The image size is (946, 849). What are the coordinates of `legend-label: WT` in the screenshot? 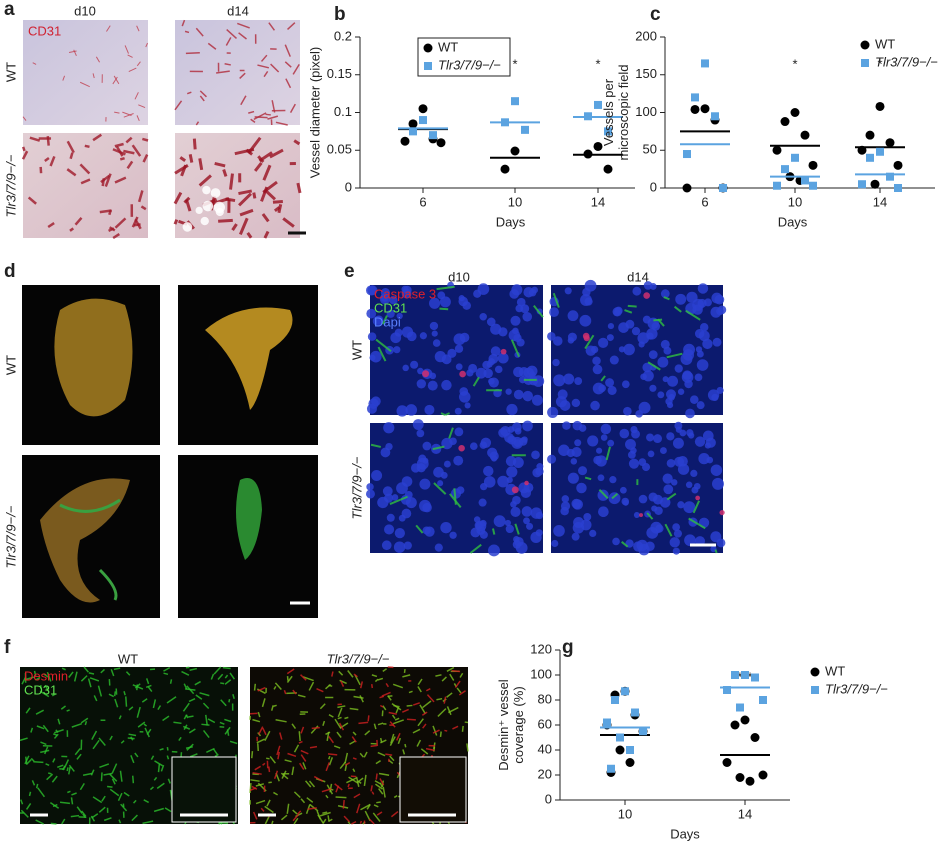 It's located at (835, 670).